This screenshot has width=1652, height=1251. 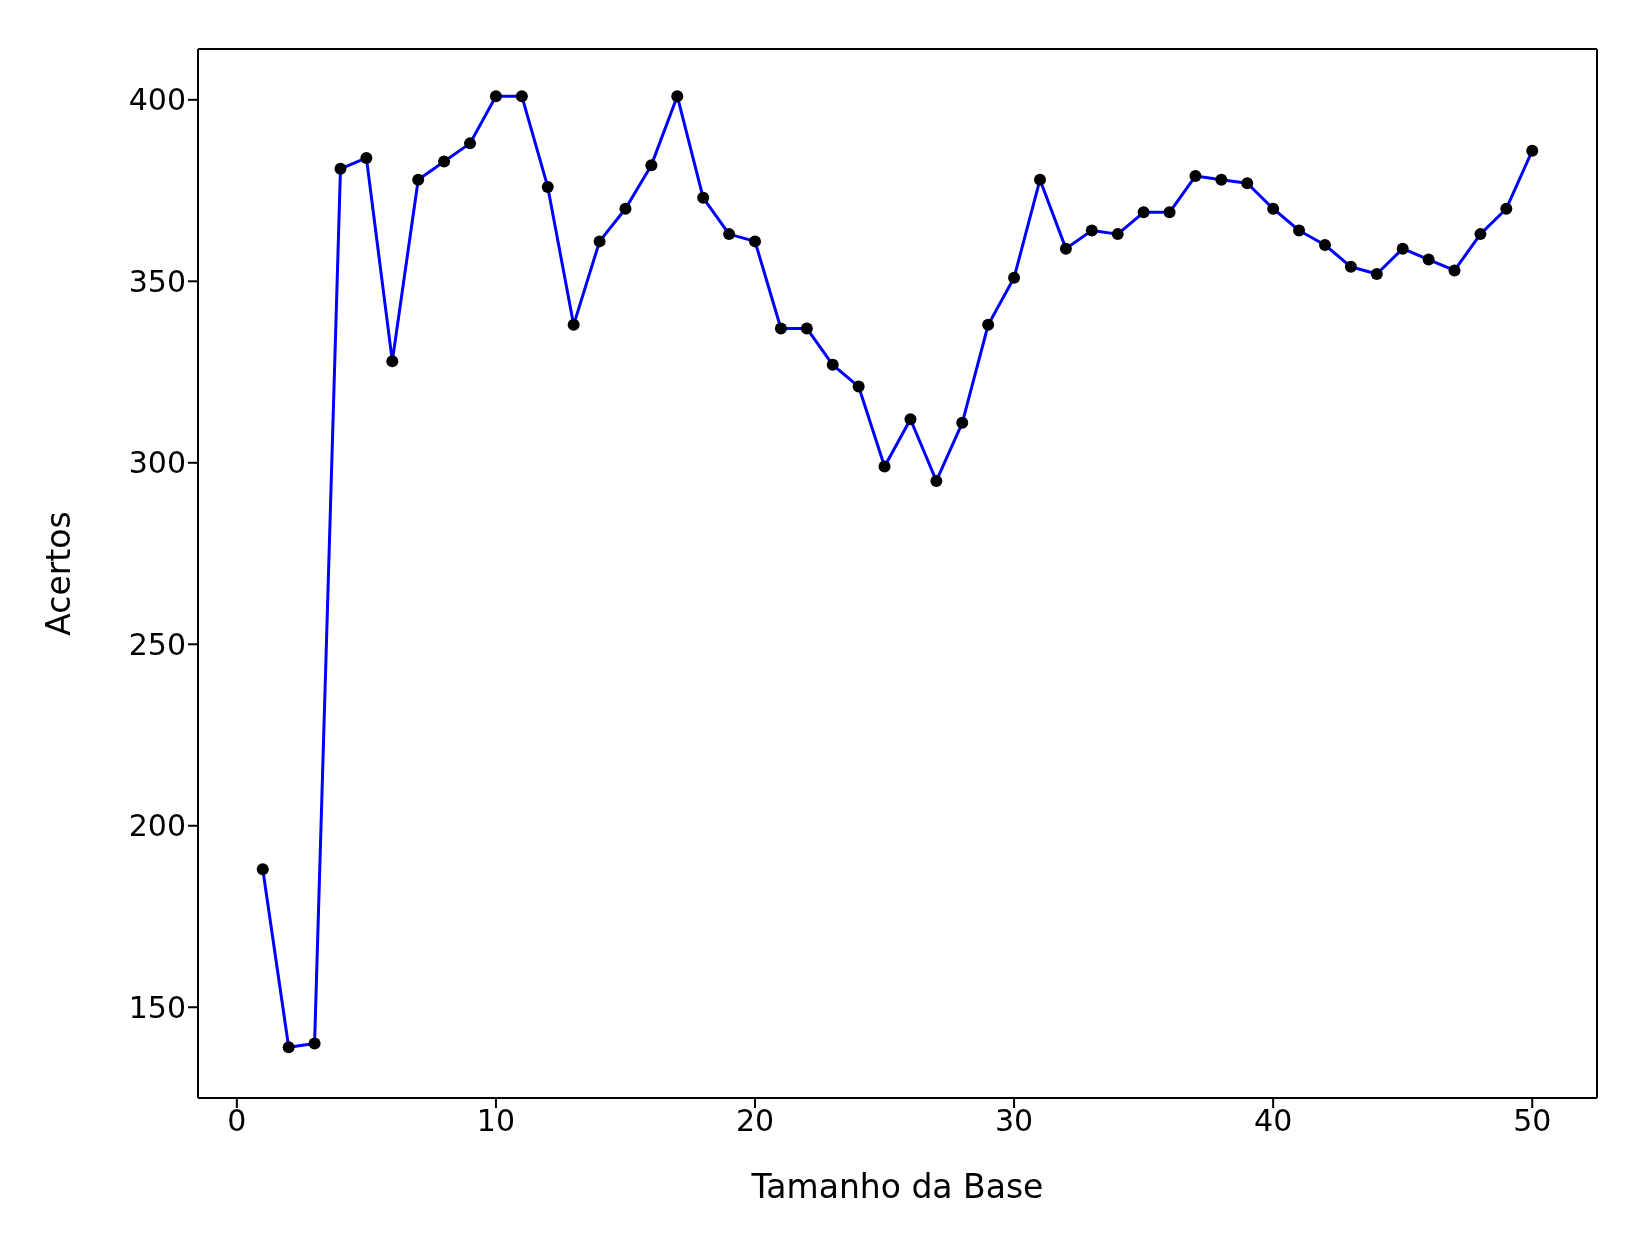 What do you see at coordinates (496, 1121) in the screenshot?
I see `x-tick-label: 10` at bounding box center [496, 1121].